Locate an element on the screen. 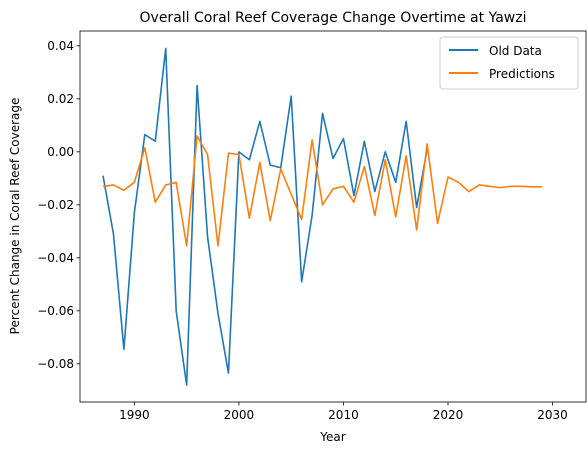  legend: Old Data Predictions is located at coordinates (509, 63).